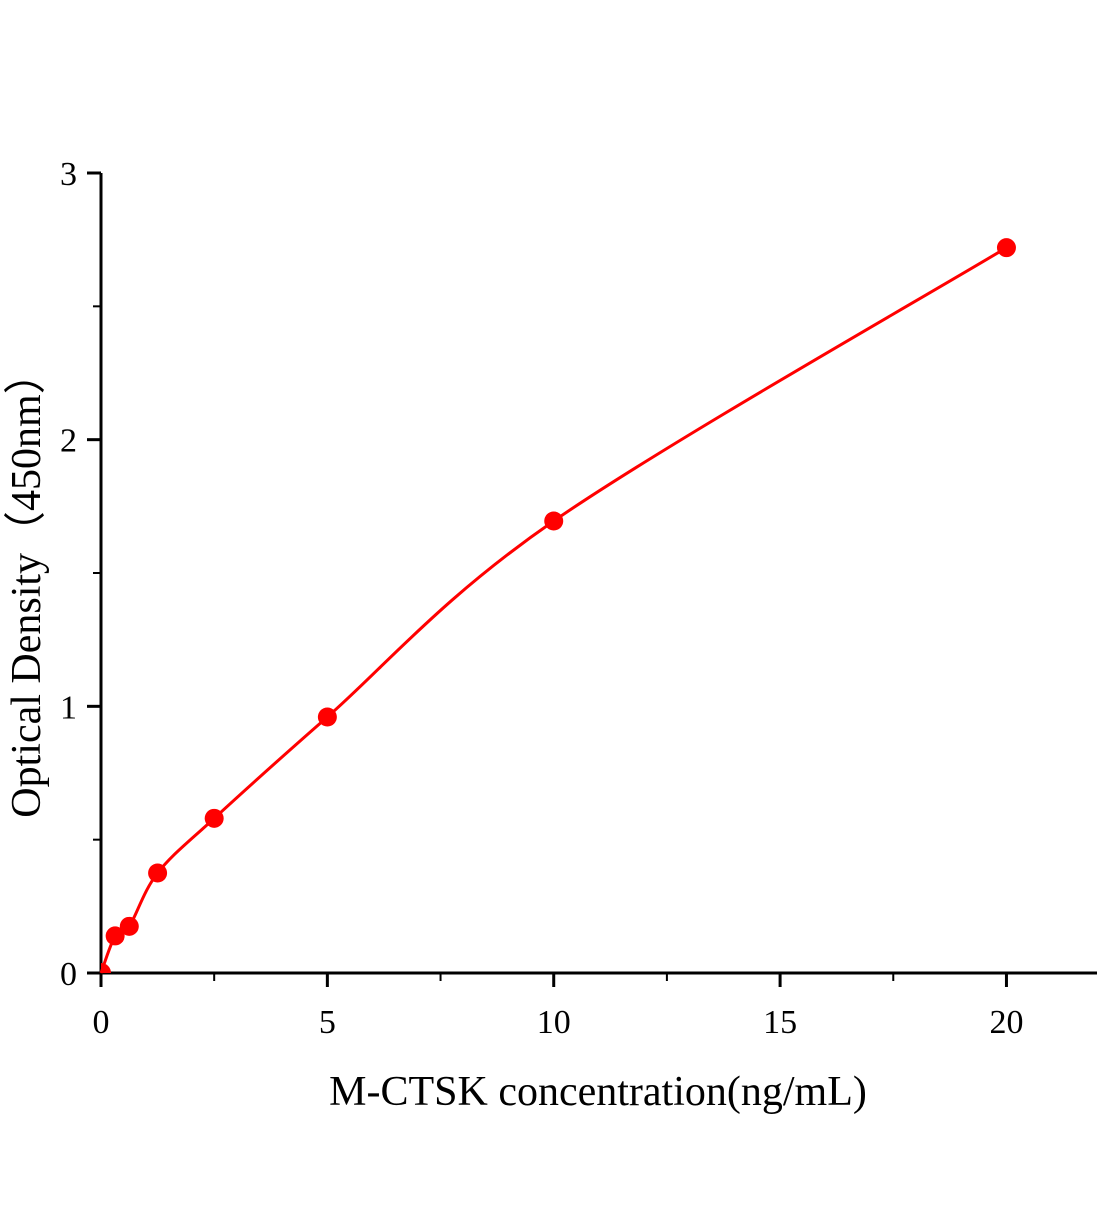 This screenshot has height=1205, width=1104. Describe the element at coordinates (68, 174) in the screenshot. I see `y-tick-label: 3` at that location.